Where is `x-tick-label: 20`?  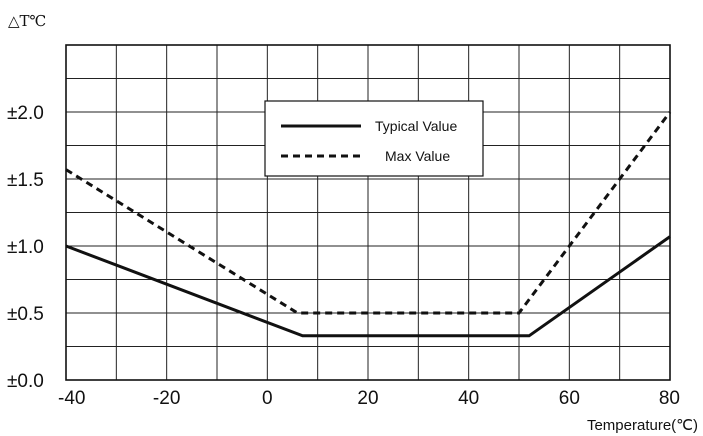 x-tick-label: 20 is located at coordinates (367, 398).